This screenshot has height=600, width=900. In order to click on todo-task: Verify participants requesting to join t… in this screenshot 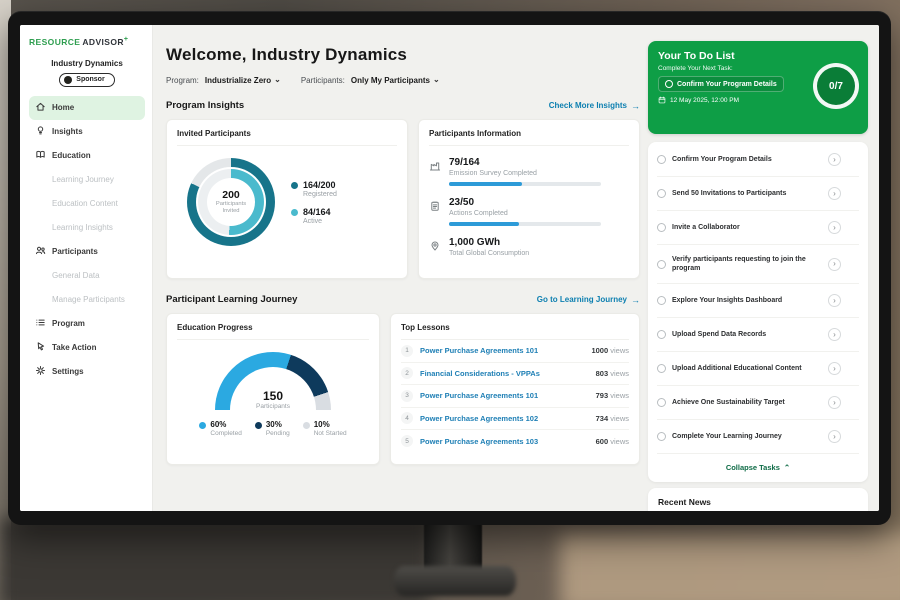, I will do `click(758, 265)`.